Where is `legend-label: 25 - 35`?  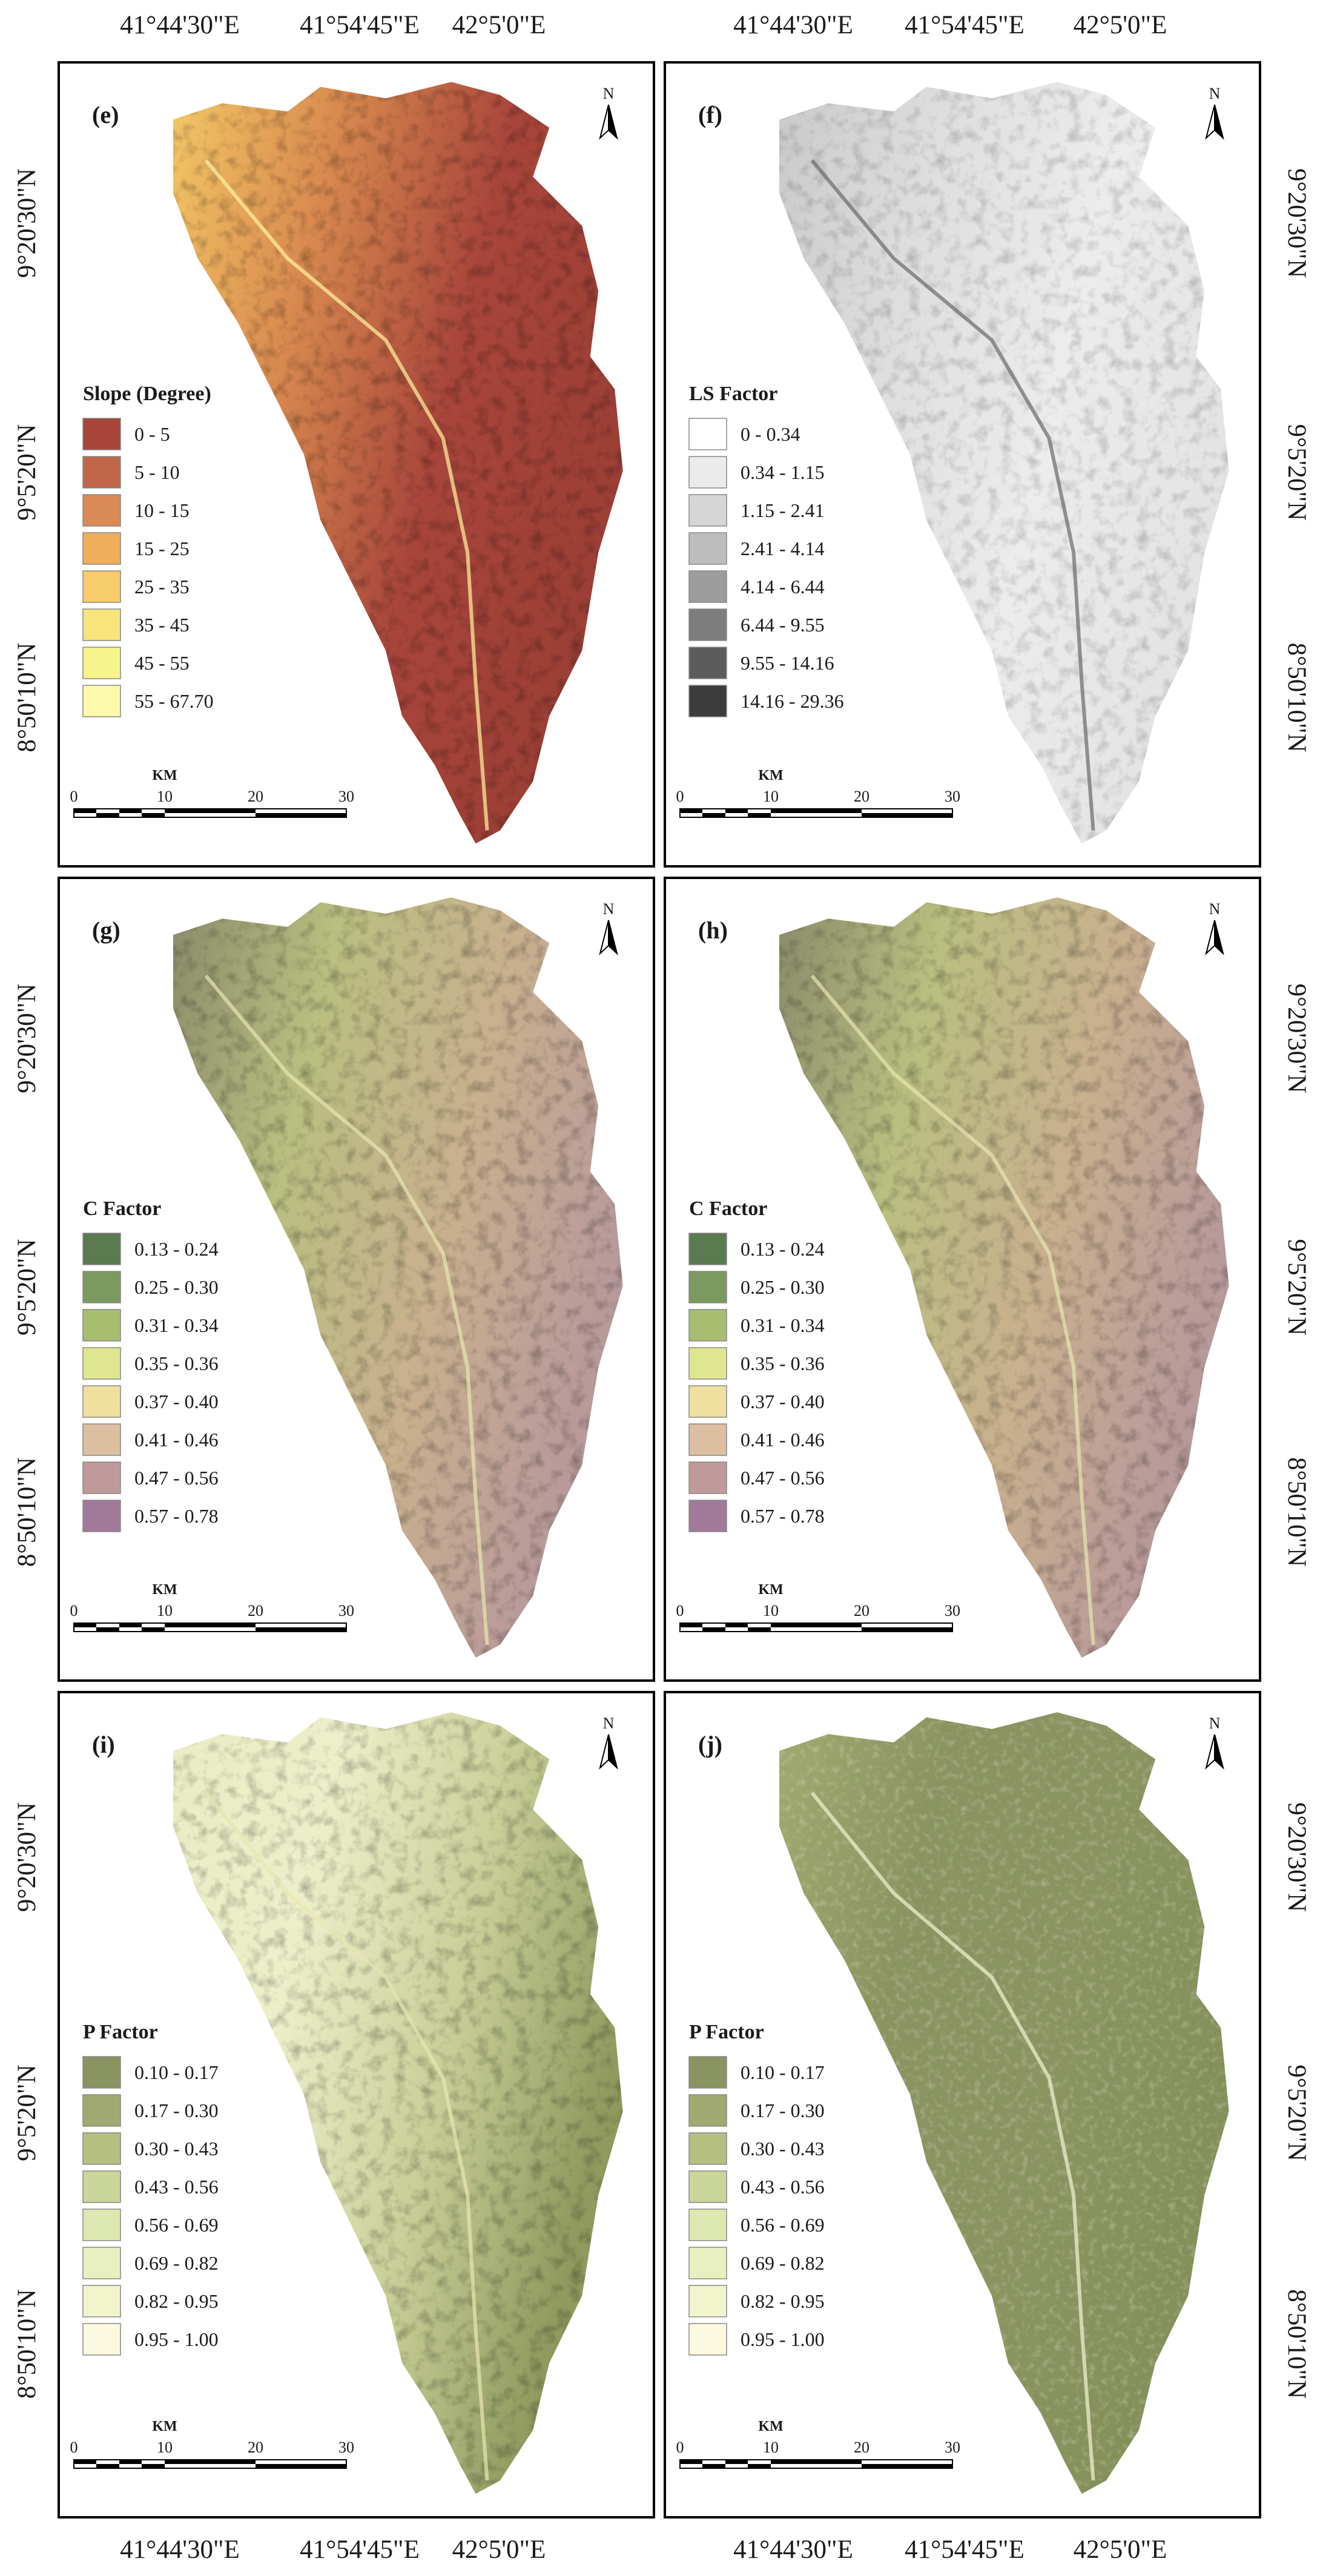
legend-label: 25 - 35 is located at coordinates (162, 587).